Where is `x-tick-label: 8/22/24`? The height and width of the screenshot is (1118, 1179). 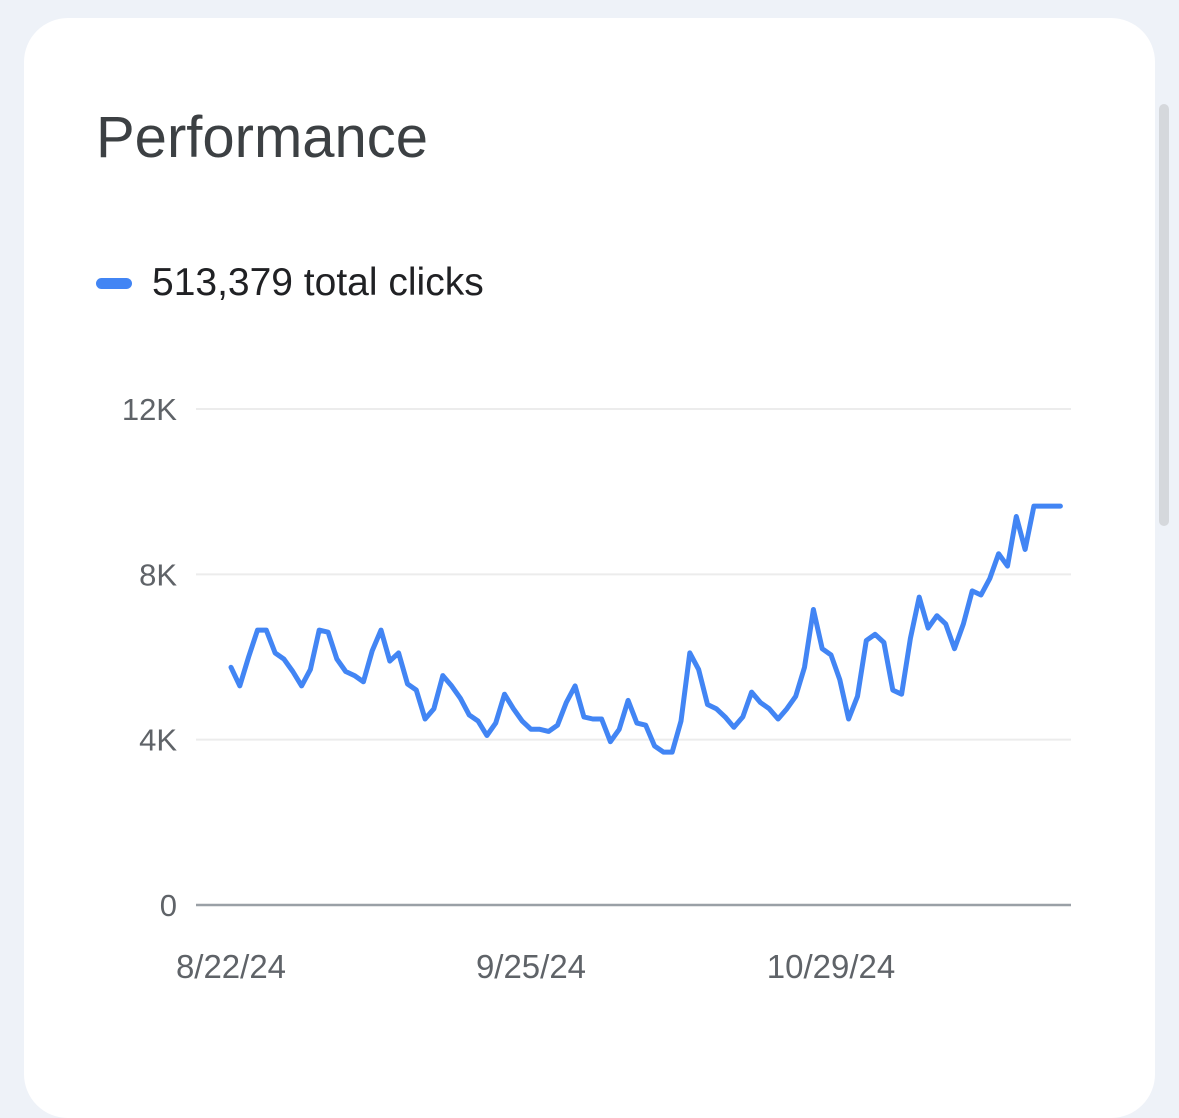 x-tick-label: 8/22/24 is located at coordinates (231, 966).